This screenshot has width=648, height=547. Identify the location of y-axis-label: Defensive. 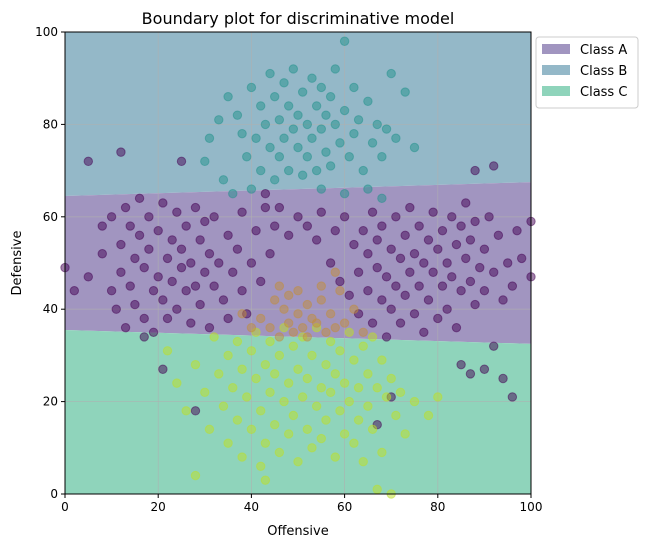
(17, 263).